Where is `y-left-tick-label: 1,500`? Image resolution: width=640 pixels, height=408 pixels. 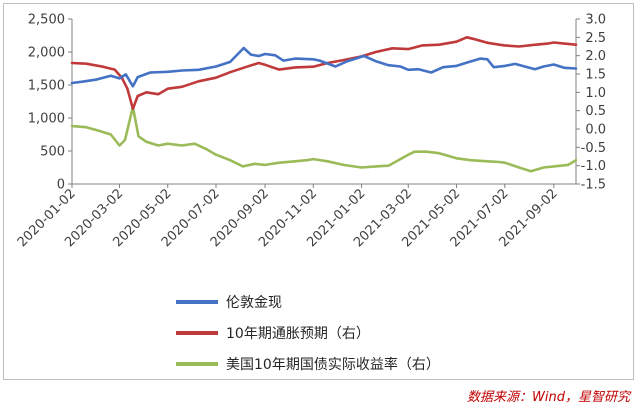
y-left-tick-label: 1,500 is located at coordinates (46, 86).